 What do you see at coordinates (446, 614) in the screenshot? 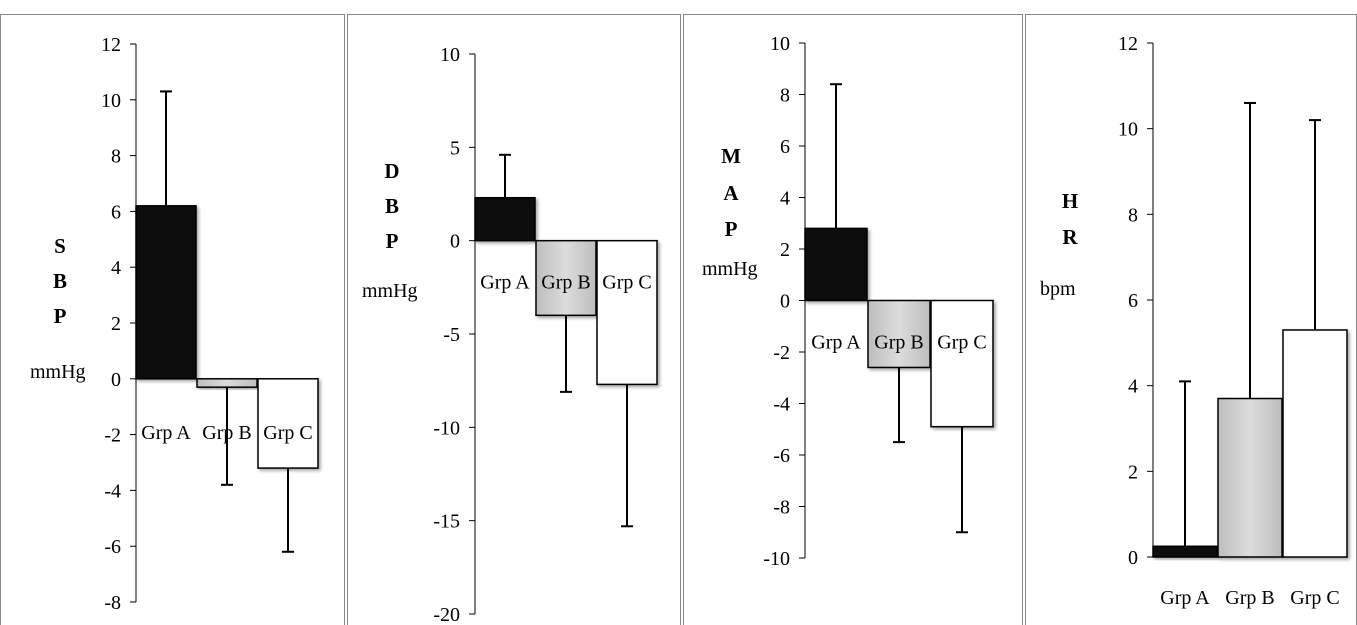
I see `y-tick-label: -20` at bounding box center [446, 614].